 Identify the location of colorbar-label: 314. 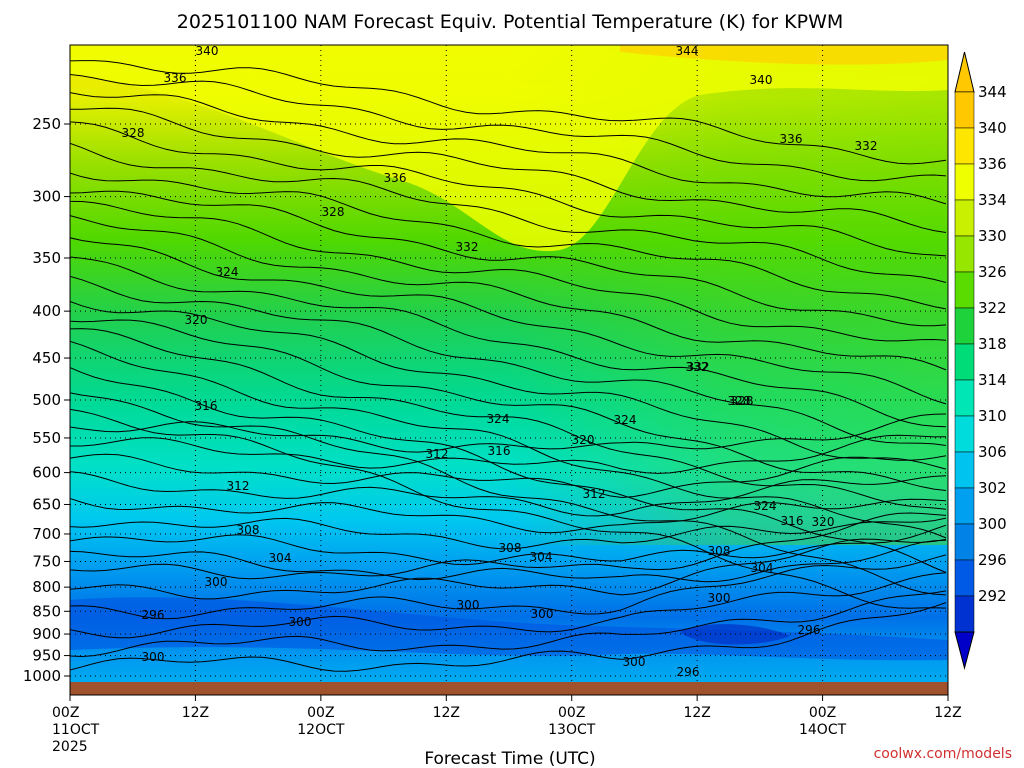
(992, 380).